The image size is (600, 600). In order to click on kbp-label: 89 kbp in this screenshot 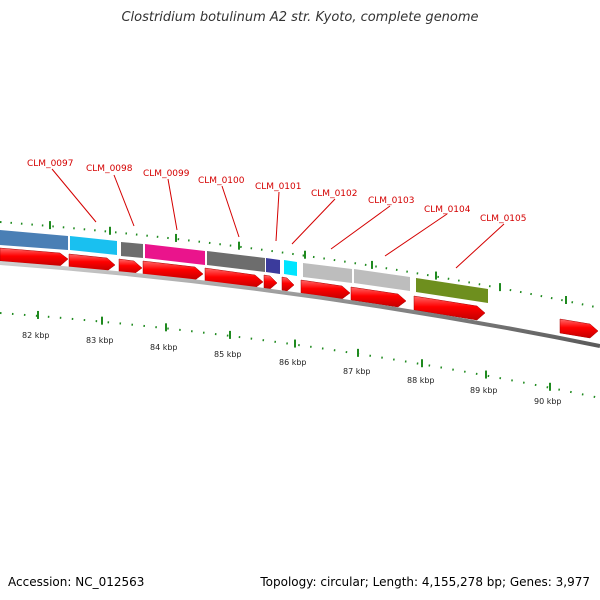, I will do `click(484, 390)`.